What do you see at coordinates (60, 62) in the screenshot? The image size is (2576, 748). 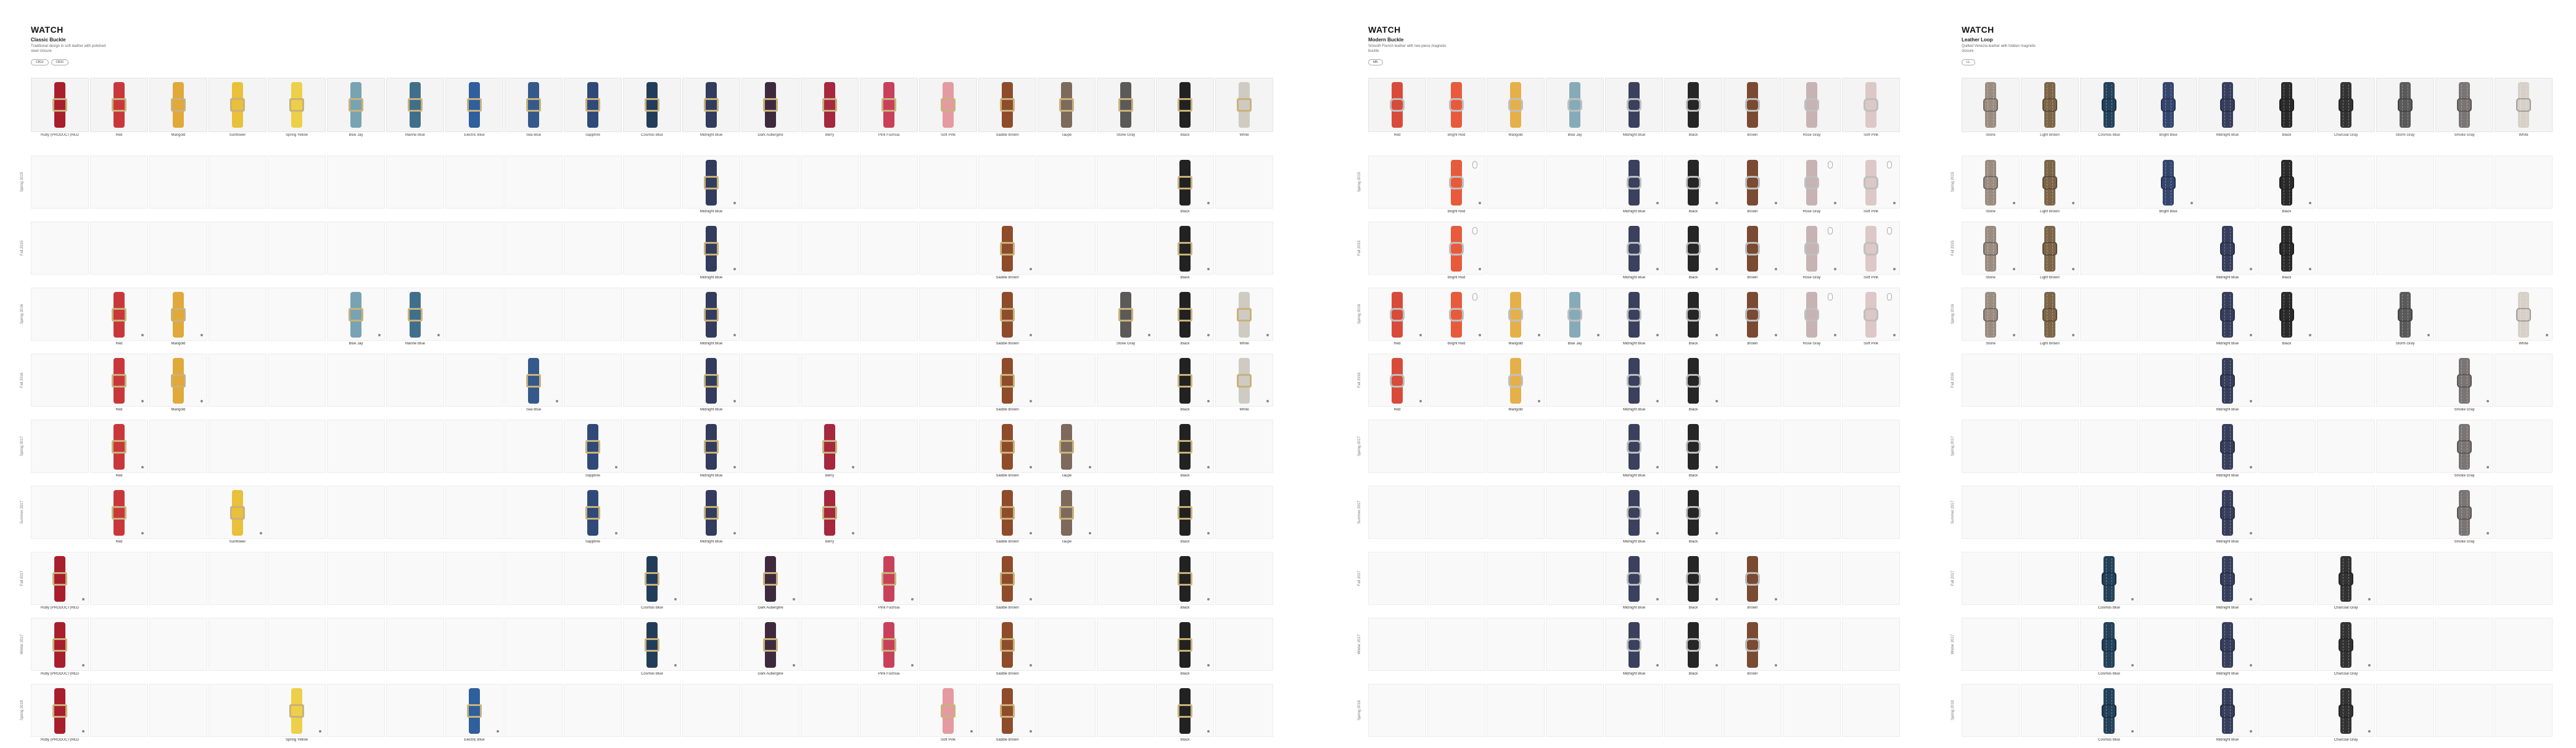 I see `size-chip: CB20` at bounding box center [60, 62].